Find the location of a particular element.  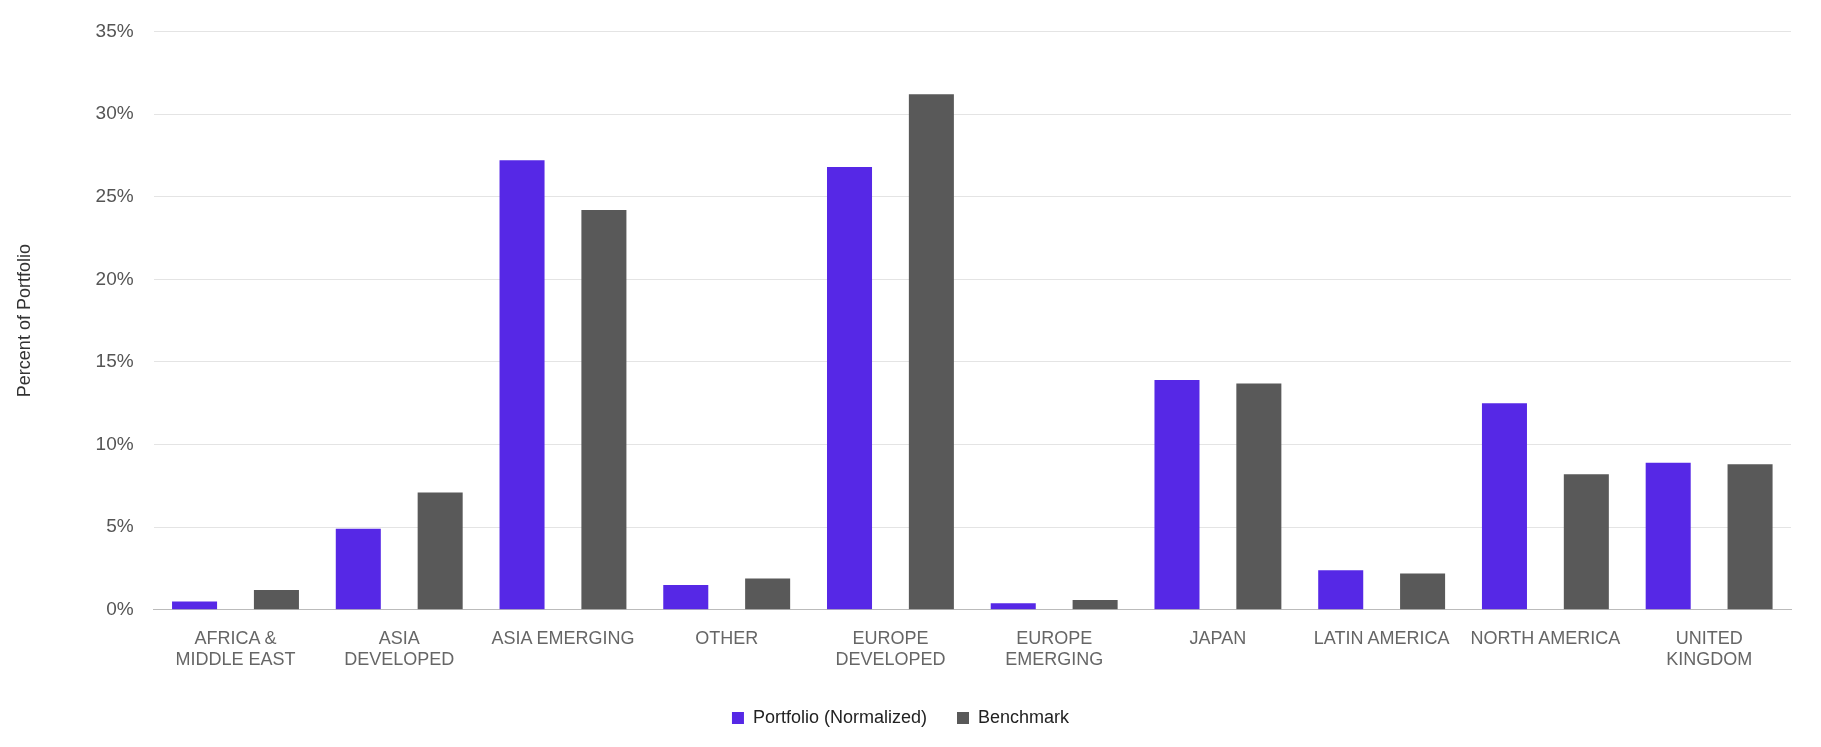

legend-label: Benchmark is located at coordinates (1024, 716).